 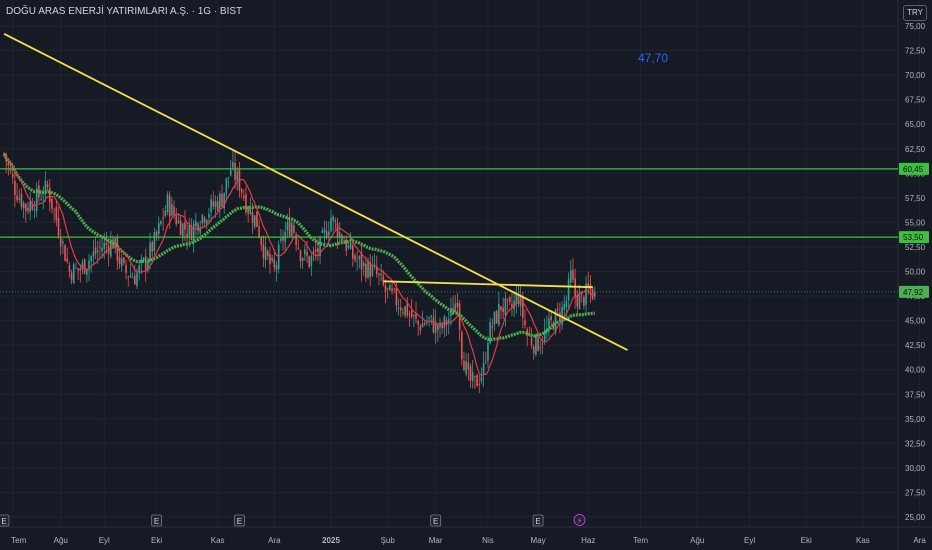 What do you see at coordinates (915, 321) in the screenshot?
I see `y-tick-label: 45,00` at bounding box center [915, 321].